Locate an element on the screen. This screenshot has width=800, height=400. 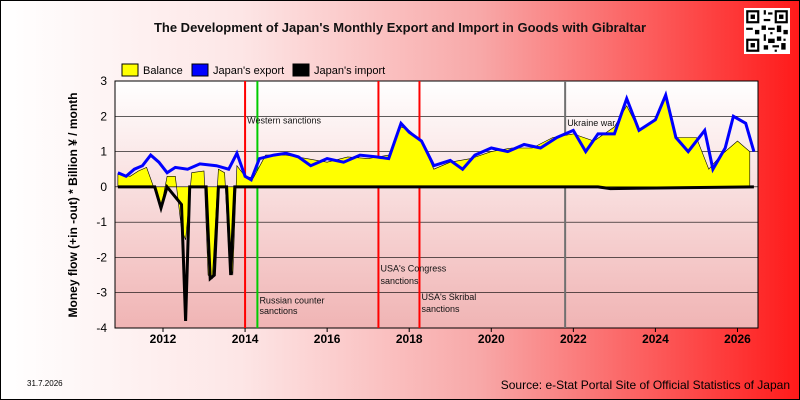
x-tick-label: 2018 is located at coordinates (409, 339).